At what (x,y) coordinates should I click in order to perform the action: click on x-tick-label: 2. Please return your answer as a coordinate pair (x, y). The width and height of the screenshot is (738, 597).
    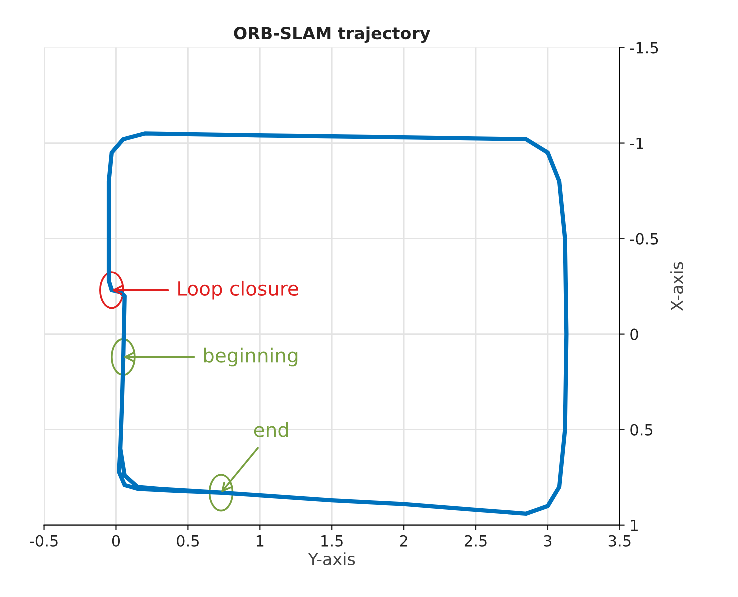
    Looking at the image, I should click on (404, 541).